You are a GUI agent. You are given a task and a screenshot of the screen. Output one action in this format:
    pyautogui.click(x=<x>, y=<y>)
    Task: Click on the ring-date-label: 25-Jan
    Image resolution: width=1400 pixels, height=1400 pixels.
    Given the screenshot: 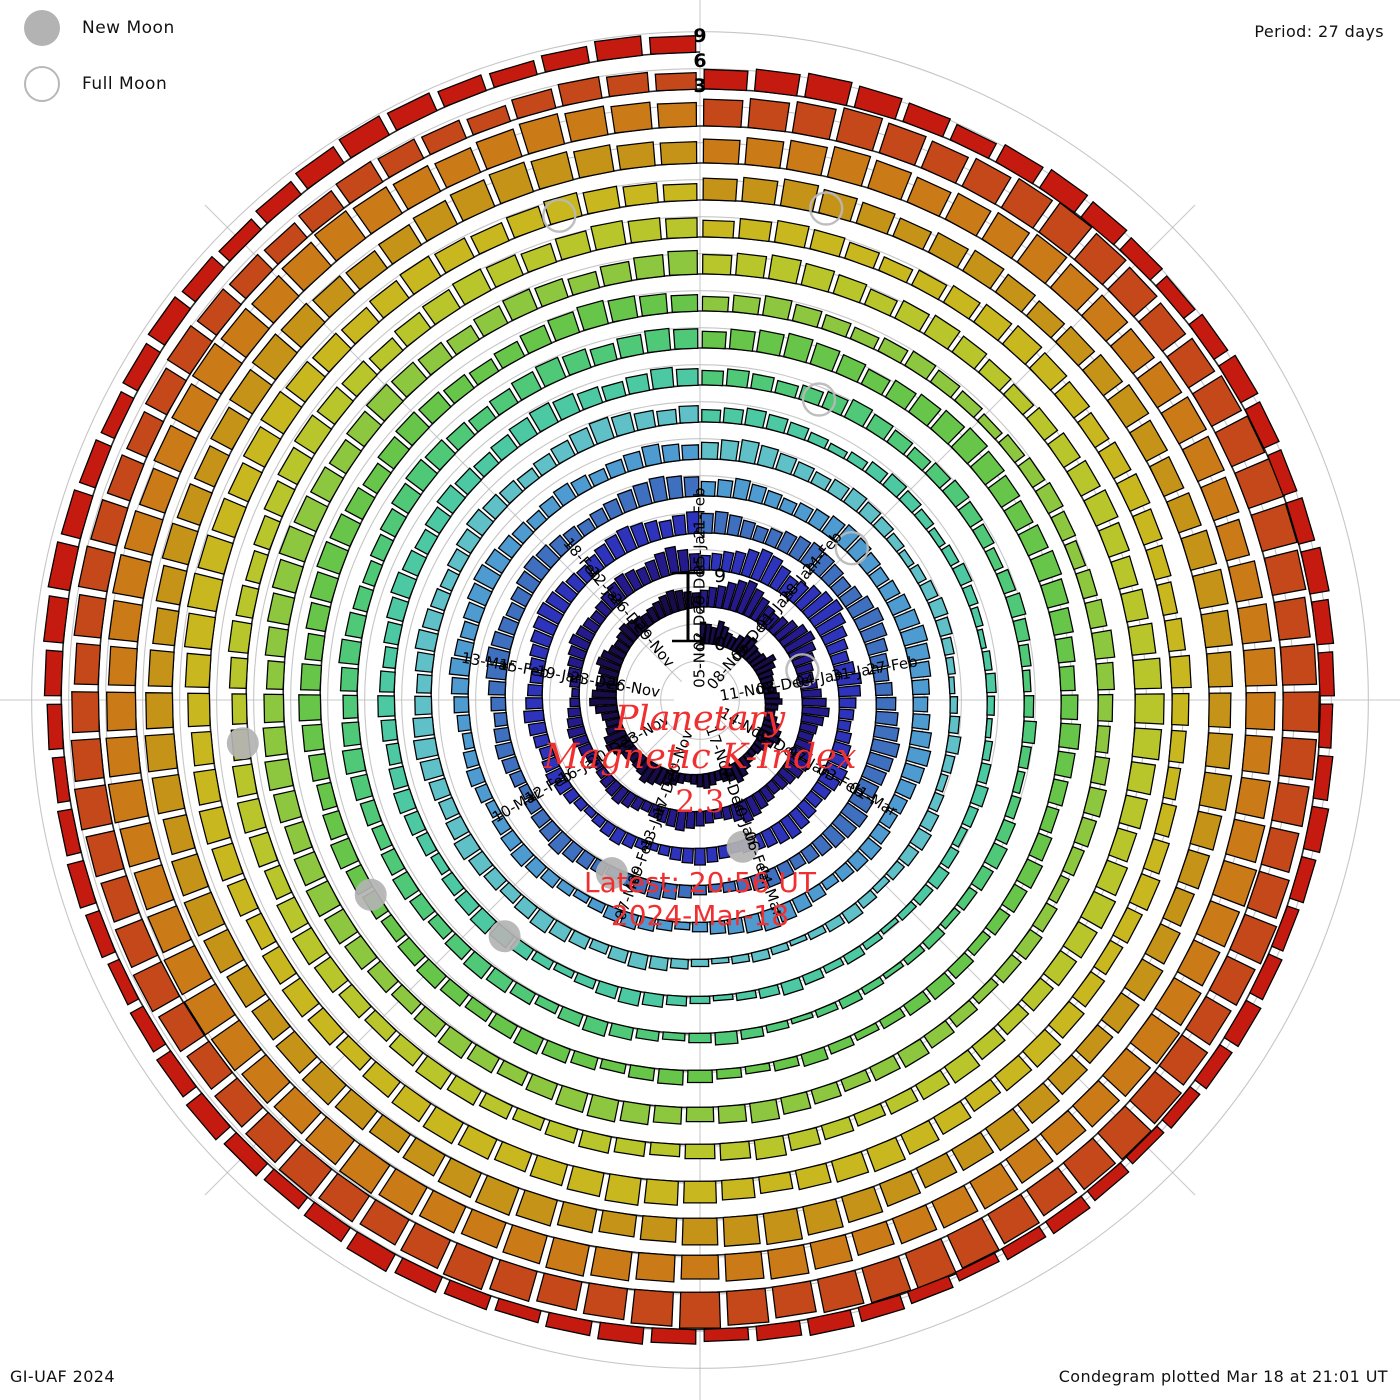 What is the action you would take?
    pyautogui.click(x=700, y=550)
    